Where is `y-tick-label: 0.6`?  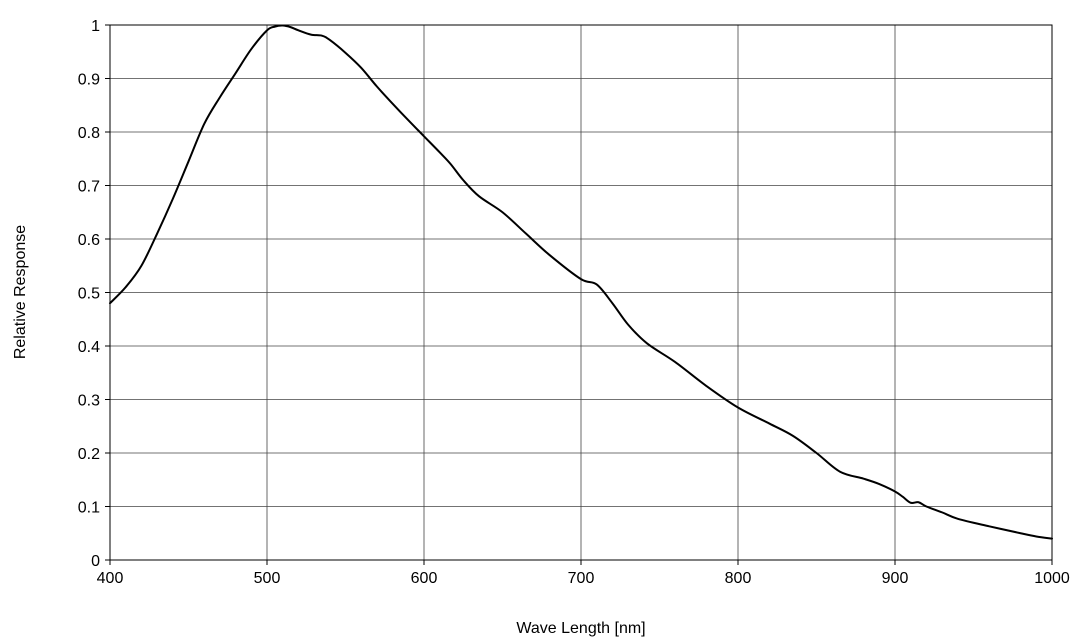 y-tick-label: 0.6 is located at coordinates (89, 240).